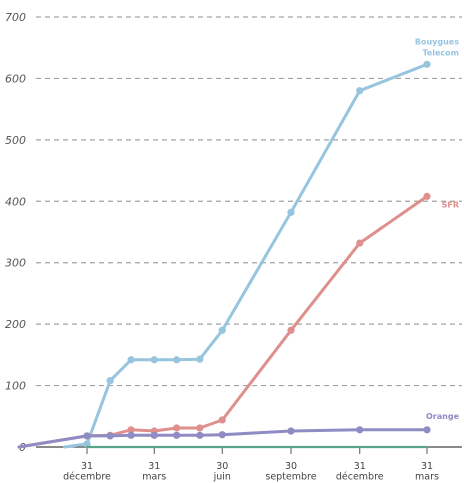 The width and height of the screenshot is (464, 483). Describe the element at coordinates (427, 472) in the screenshot. I see `x-tick-label: 31mars2022` at that location.